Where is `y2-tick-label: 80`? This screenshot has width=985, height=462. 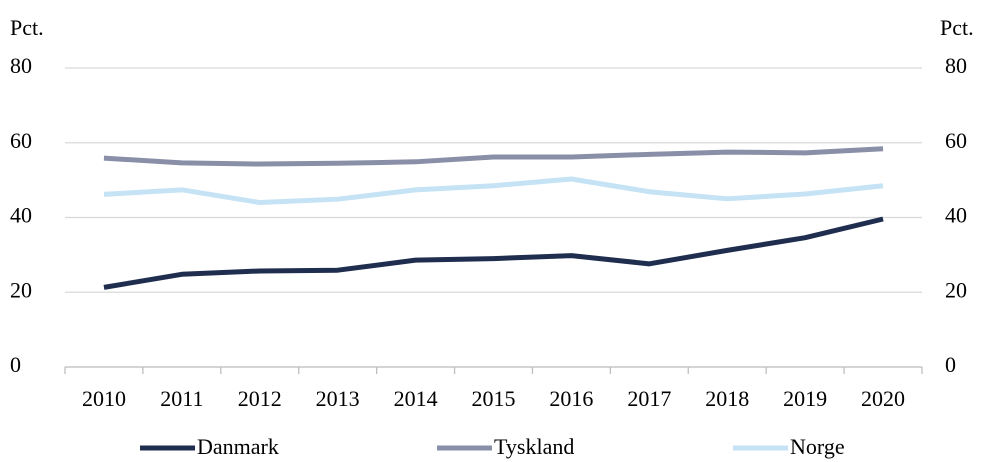 y2-tick-label: 80 is located at coordinates (956, 65).